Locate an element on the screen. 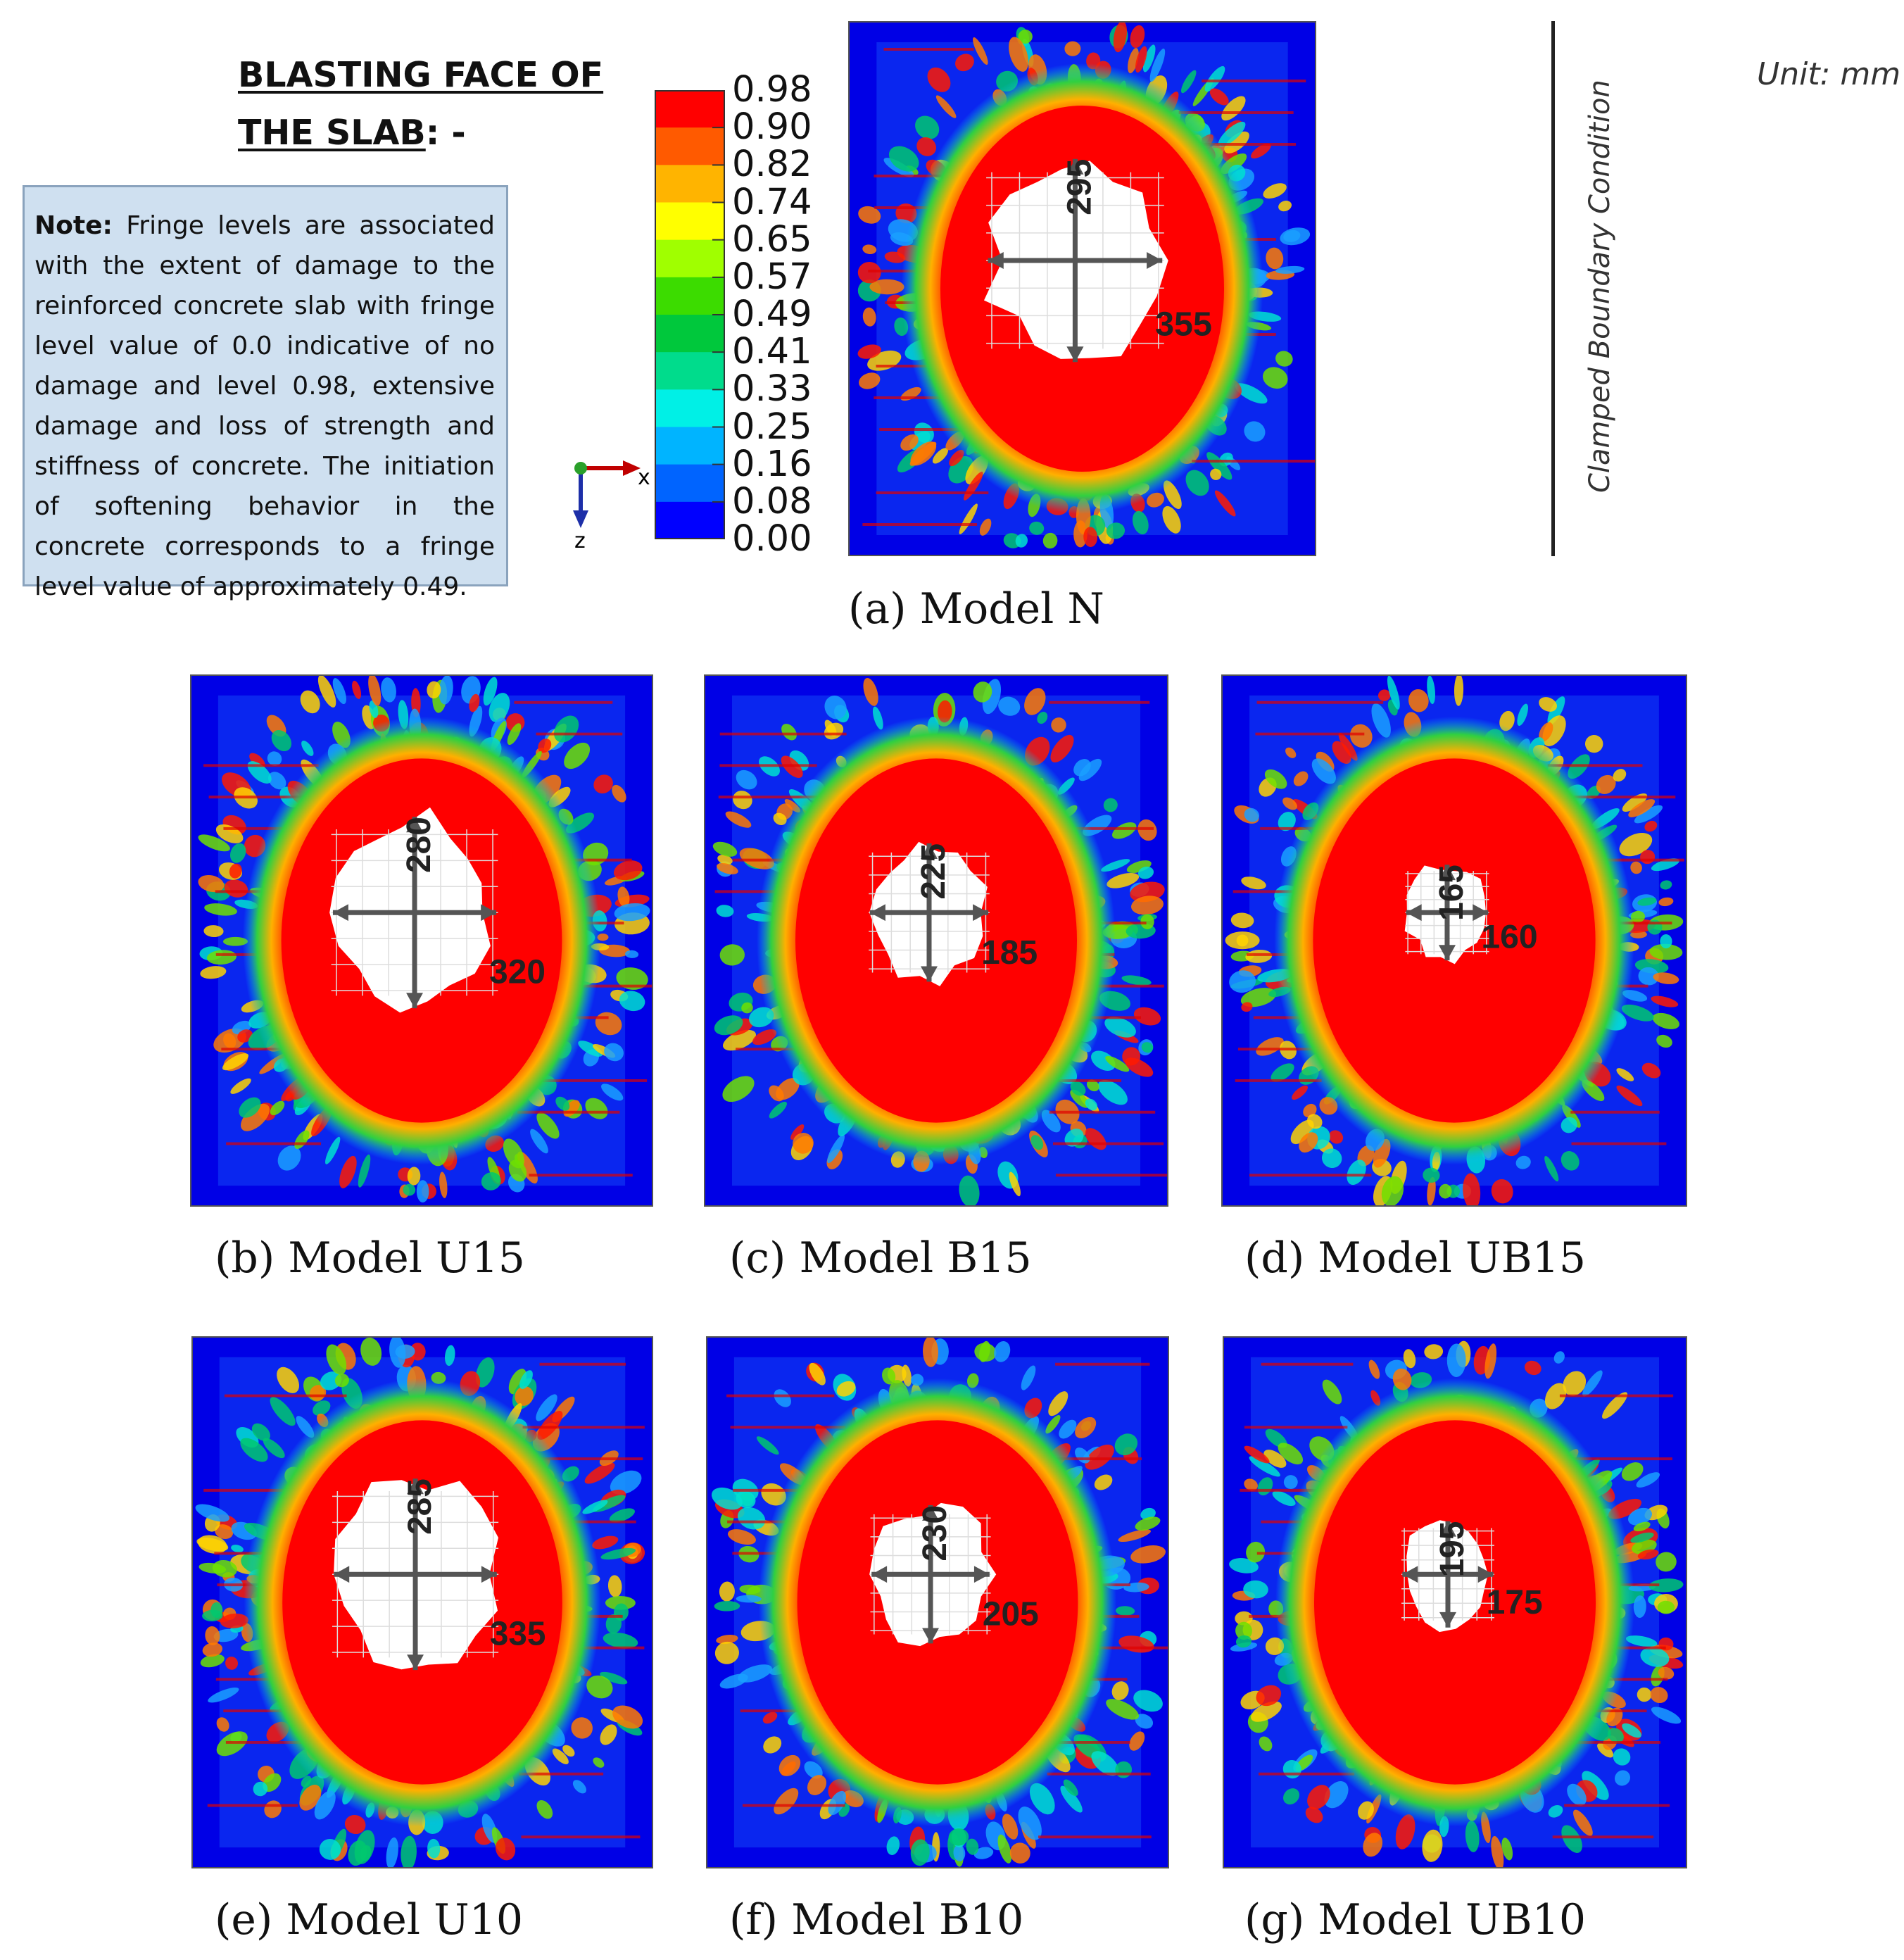 The height and width of the screenshot is (1960, 1904). vertical-dimension-label: 225 is located at coordinates (934, 871).